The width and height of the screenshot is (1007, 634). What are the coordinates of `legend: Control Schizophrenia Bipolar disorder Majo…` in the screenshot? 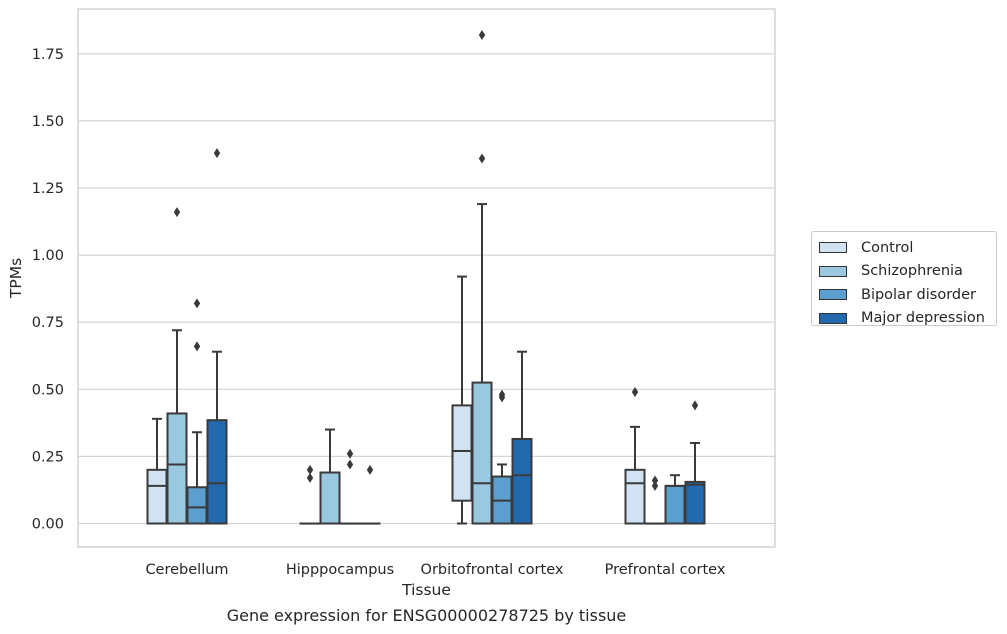 It's located at (904, 278).